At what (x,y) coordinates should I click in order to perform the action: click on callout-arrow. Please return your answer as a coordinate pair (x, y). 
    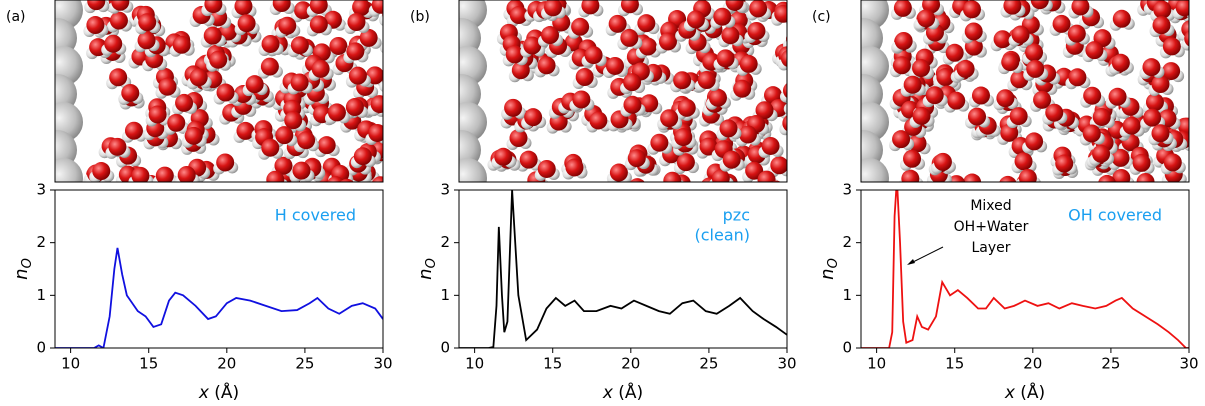
    Looking at the image, I should click on (926, 255).